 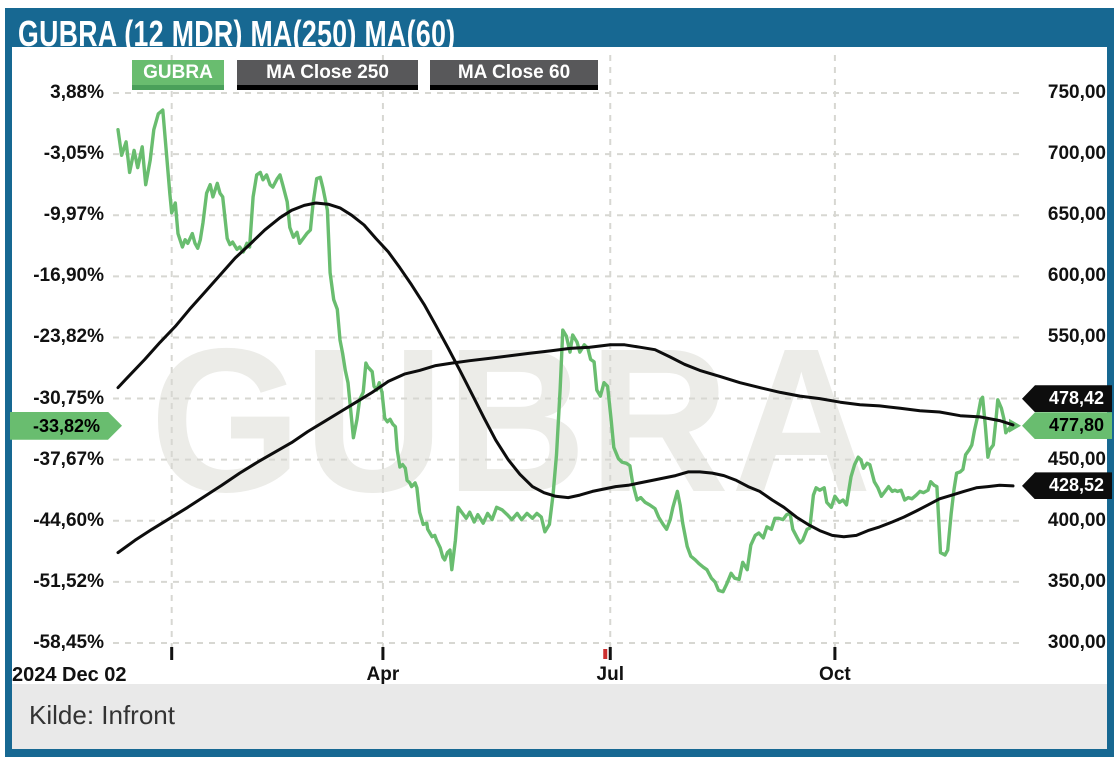 What do you see at coordinates (835, 674) in the screenshot?
I see `x-axis-label: Oct` at bounding box center [835, 674].